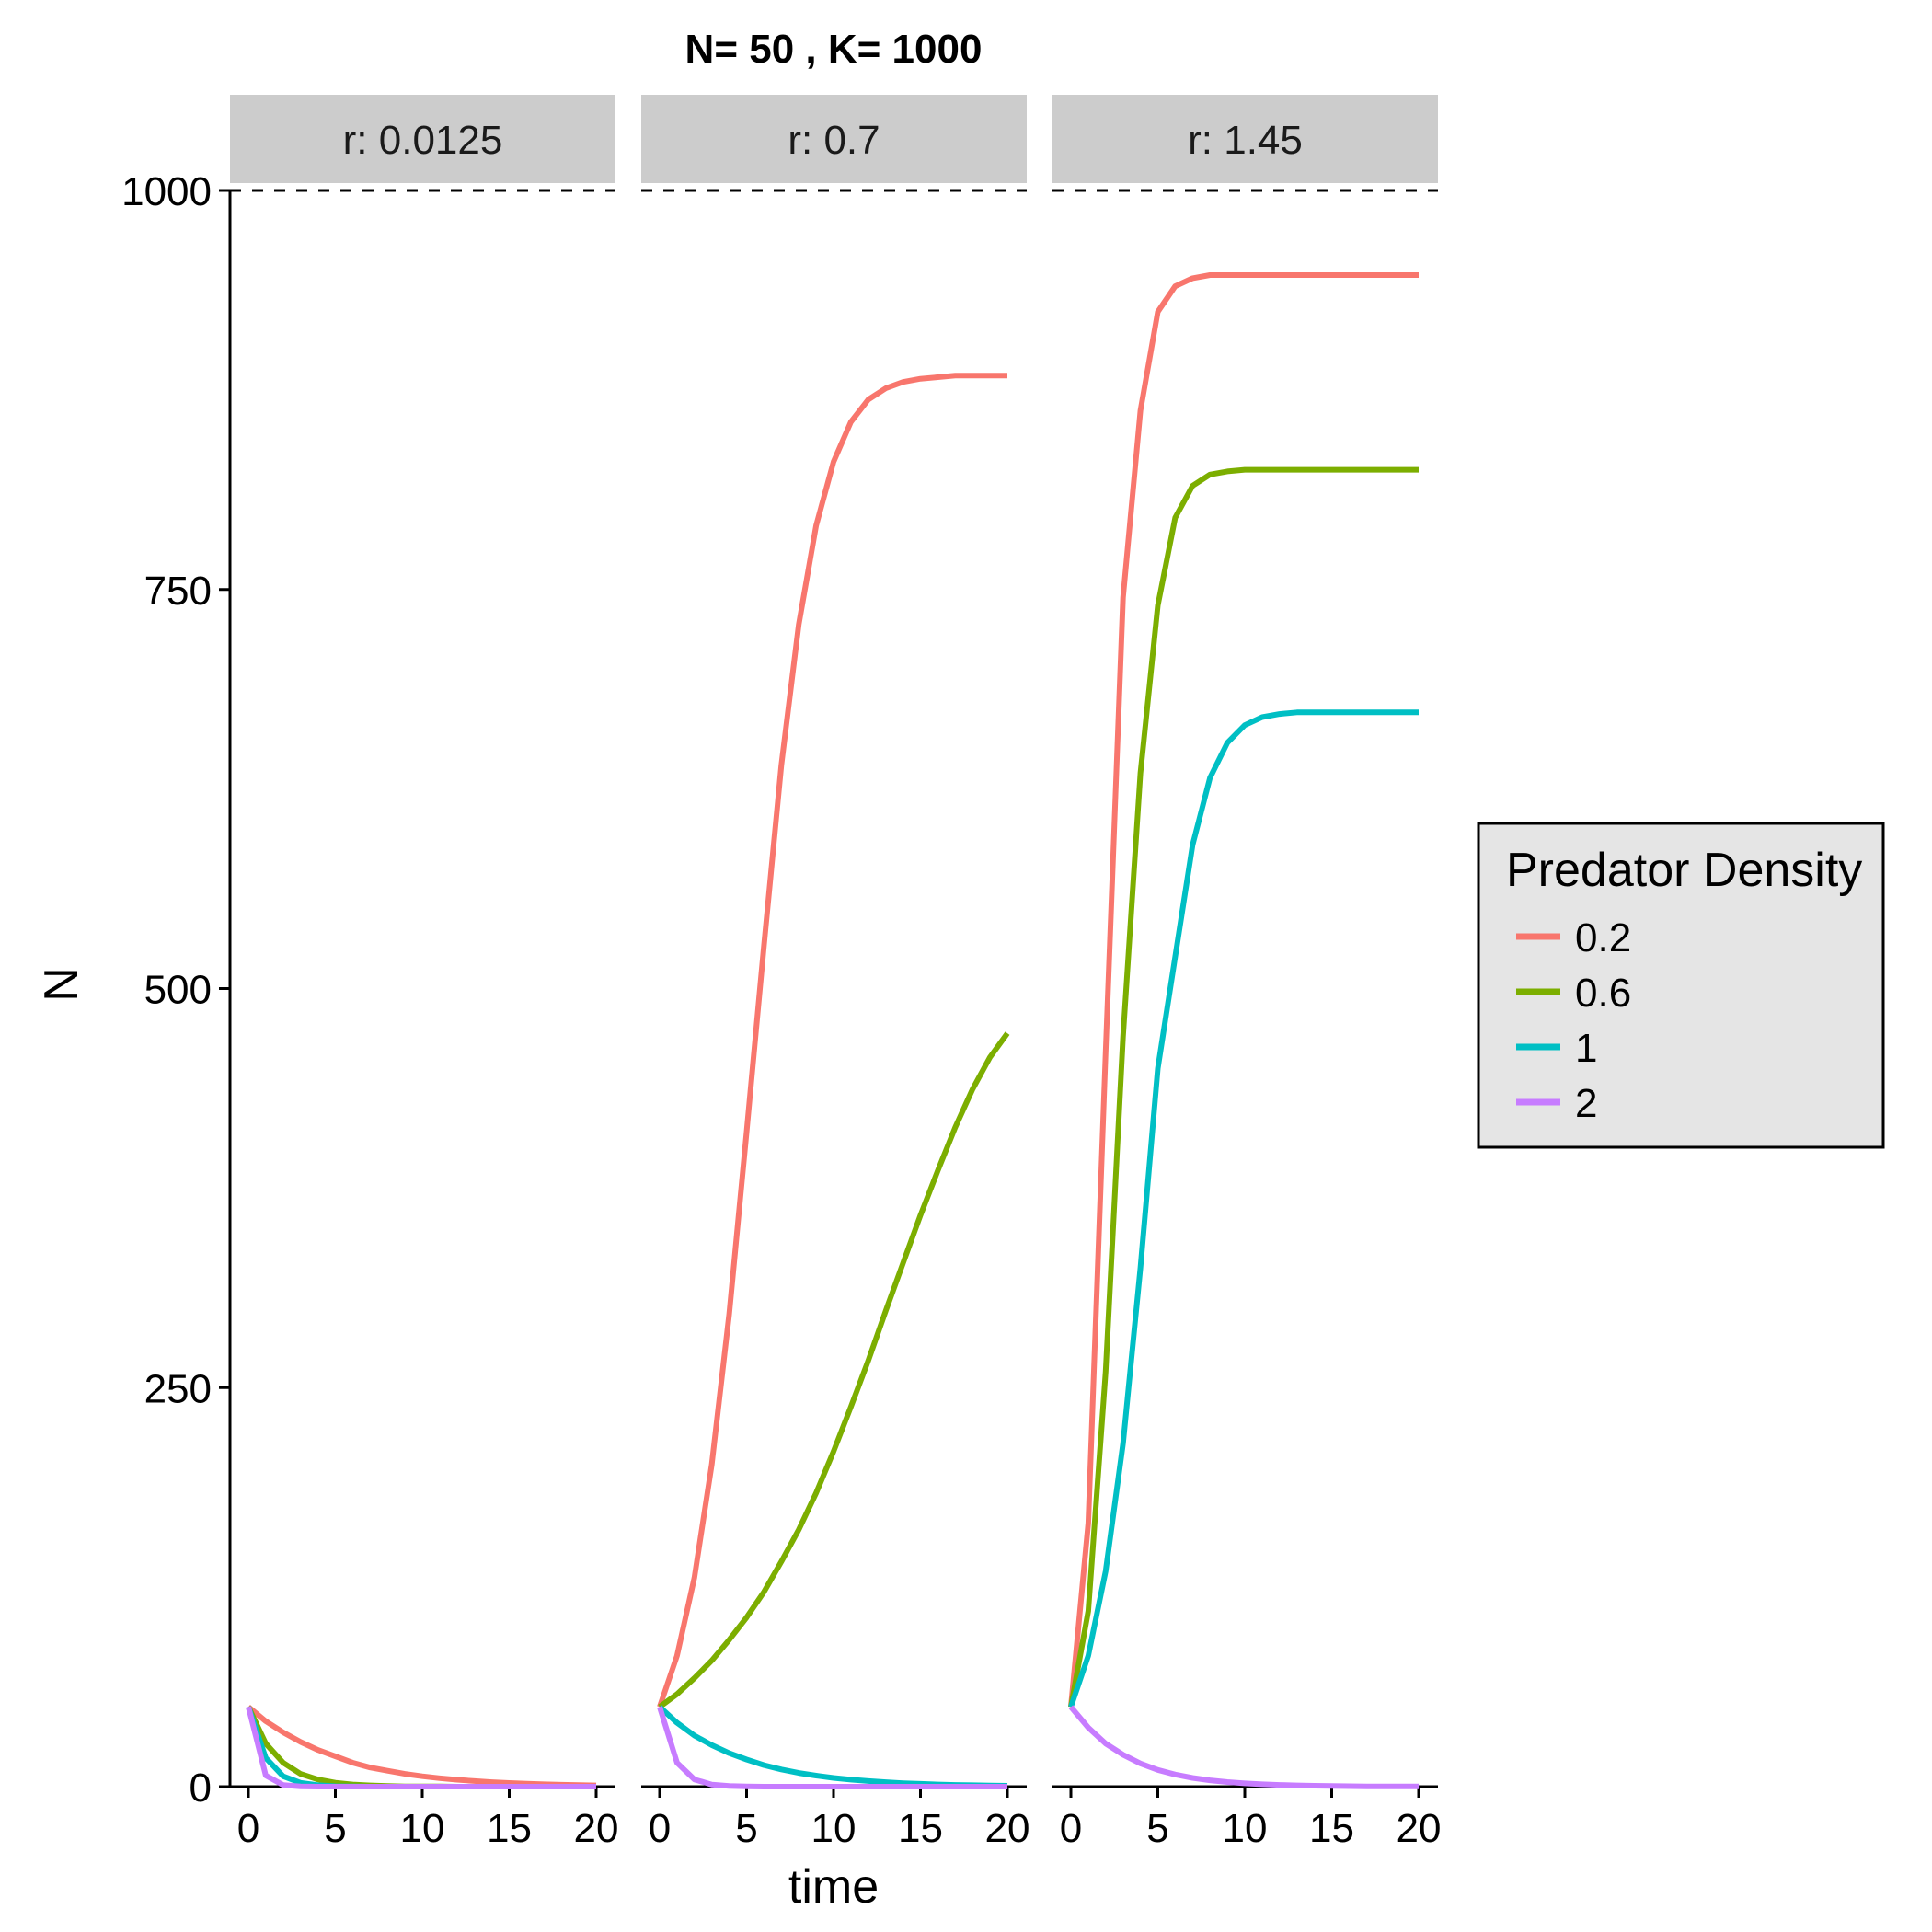 The height and width of the screenshot is (1932, 1932). Describe the element at coordinates (1556, 1048) in the screenshot. I see `legend-entry: 1` at that location.